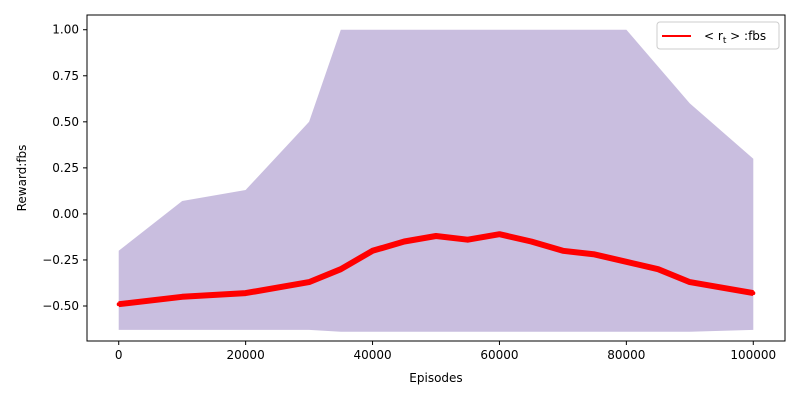 This screenshot has width=800, height=400. Describe the element at coordinates (435, 378) in the screenshot. I see `x-axis-label: Episodes` at that location.